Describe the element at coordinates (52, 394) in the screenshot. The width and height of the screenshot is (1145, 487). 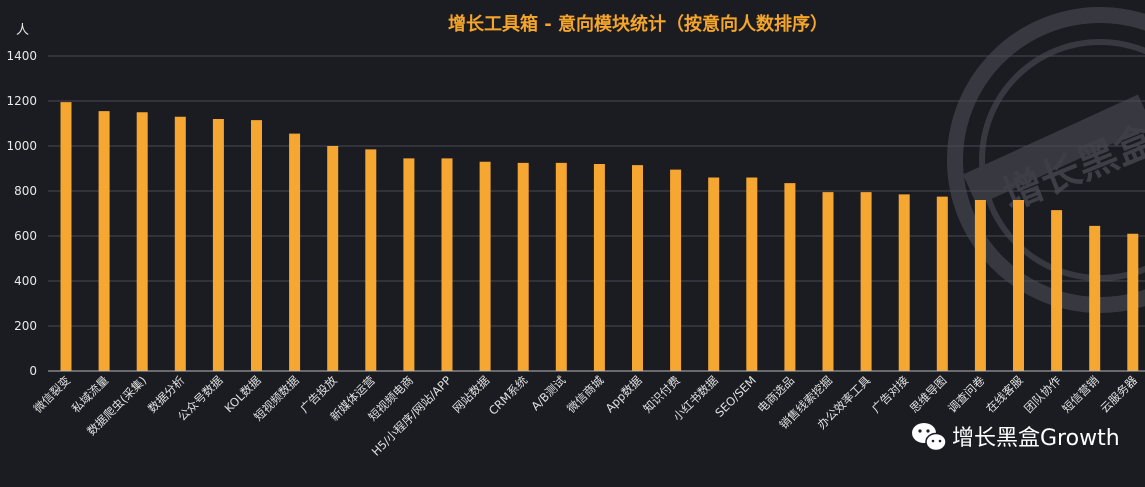
I see `x-tick-label: 微信裂变` at that location.